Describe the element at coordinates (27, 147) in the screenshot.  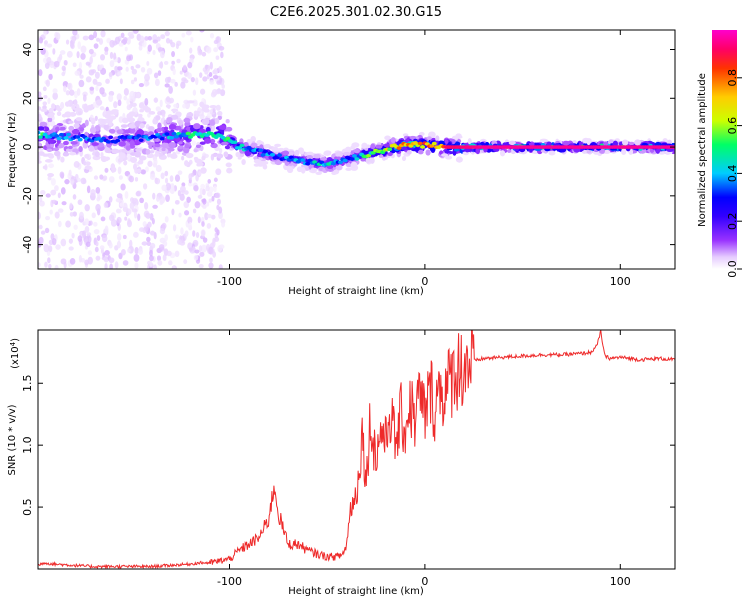
I see `y-tick-label: 0` at that location.